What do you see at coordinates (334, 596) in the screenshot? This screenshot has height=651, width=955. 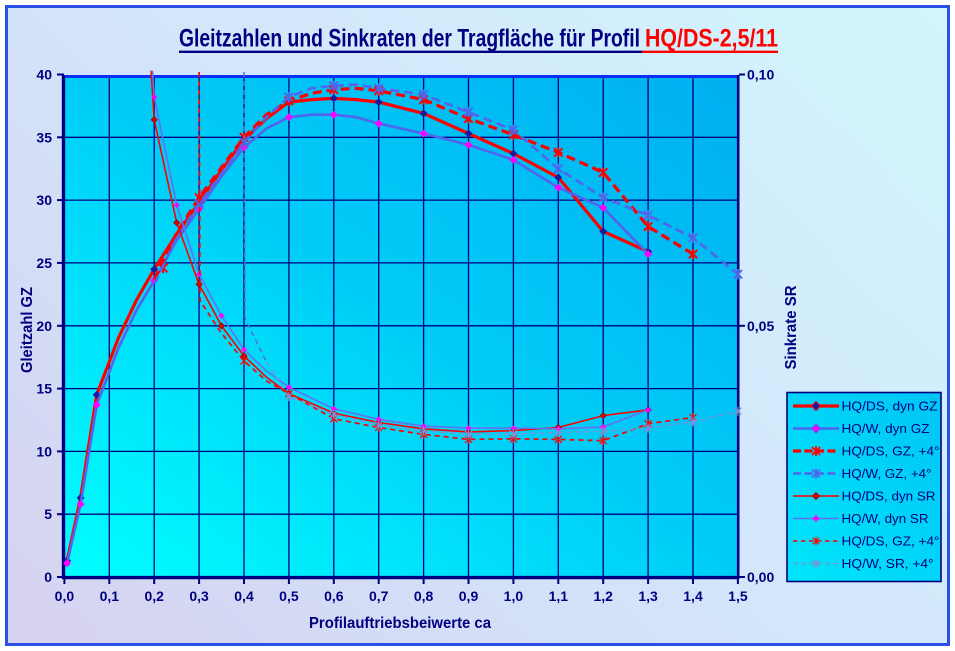 I see `svg-text: 0,6` at bounding box center [334, 596].